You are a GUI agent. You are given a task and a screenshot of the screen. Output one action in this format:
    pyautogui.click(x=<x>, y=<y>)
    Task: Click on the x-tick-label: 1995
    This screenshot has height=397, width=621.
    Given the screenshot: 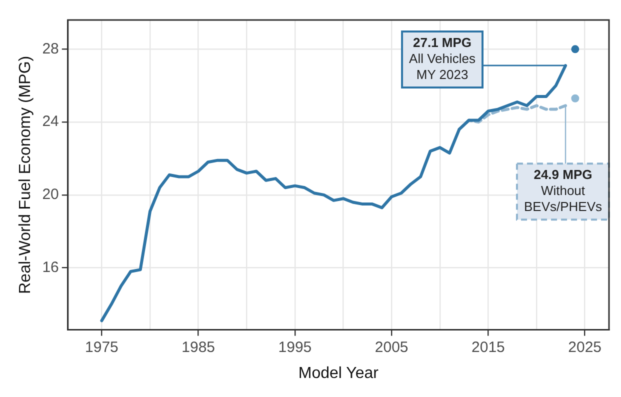 What is the action you would take?
    pyautogui.click(x=295, y=347)
    